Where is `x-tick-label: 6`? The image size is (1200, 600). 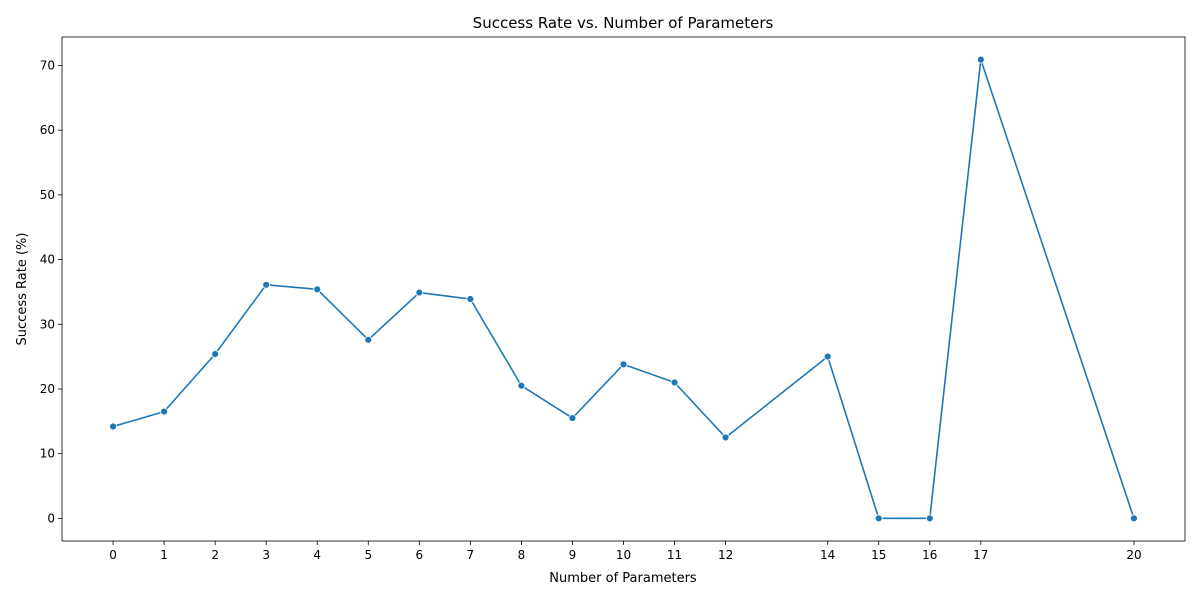 x-tick-label: 6 is located at coordinates (419, 555).